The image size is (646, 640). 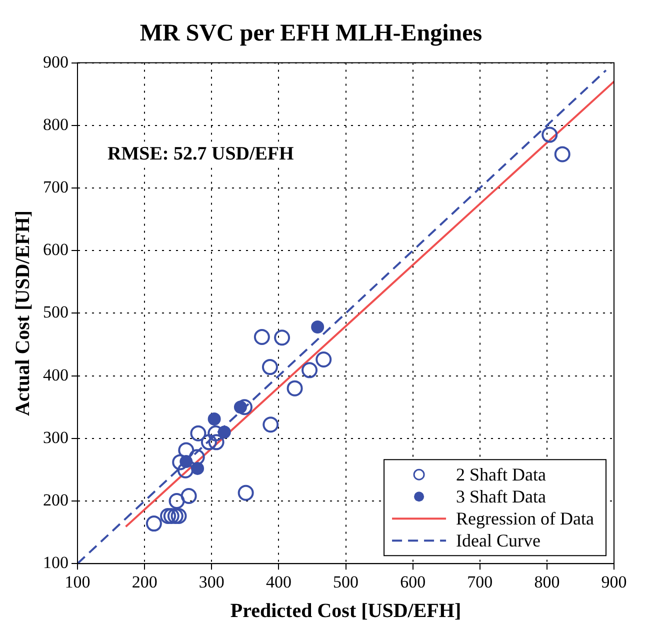 I want to click on y-tick-label: 200, so click(x=55, y=500).